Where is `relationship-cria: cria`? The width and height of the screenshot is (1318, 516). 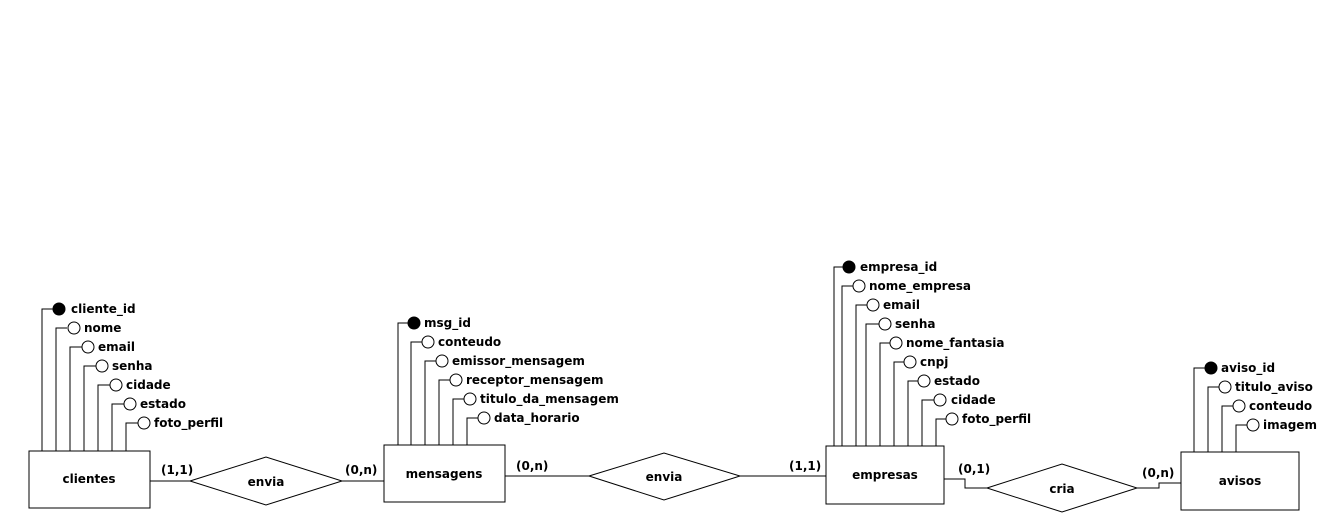 relationship-cria: cria is located at coordinates (1062, 488).